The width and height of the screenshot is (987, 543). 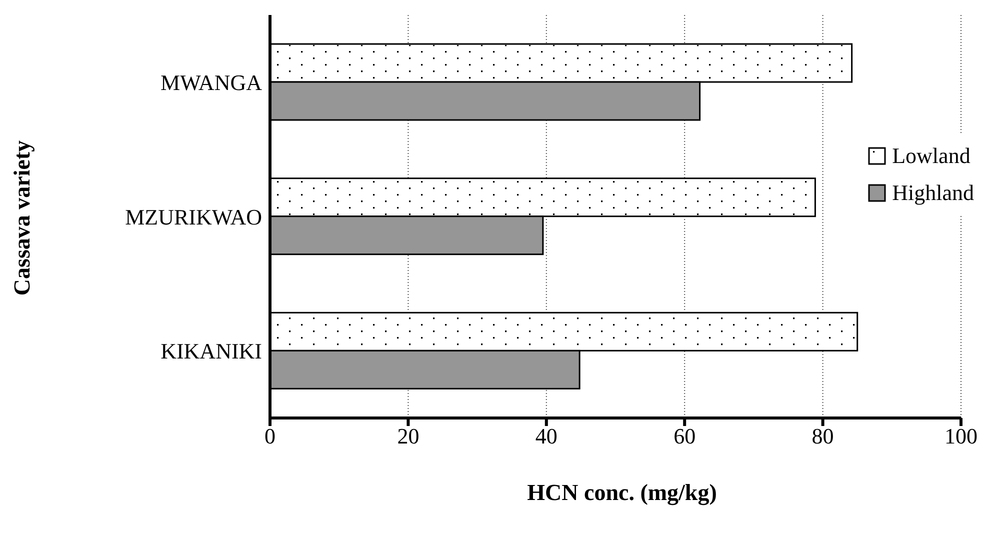 What do you see at coordinates (933, 193) in the screenshot?
I see `legend-label: Highland` at bounding box center [933, 193].